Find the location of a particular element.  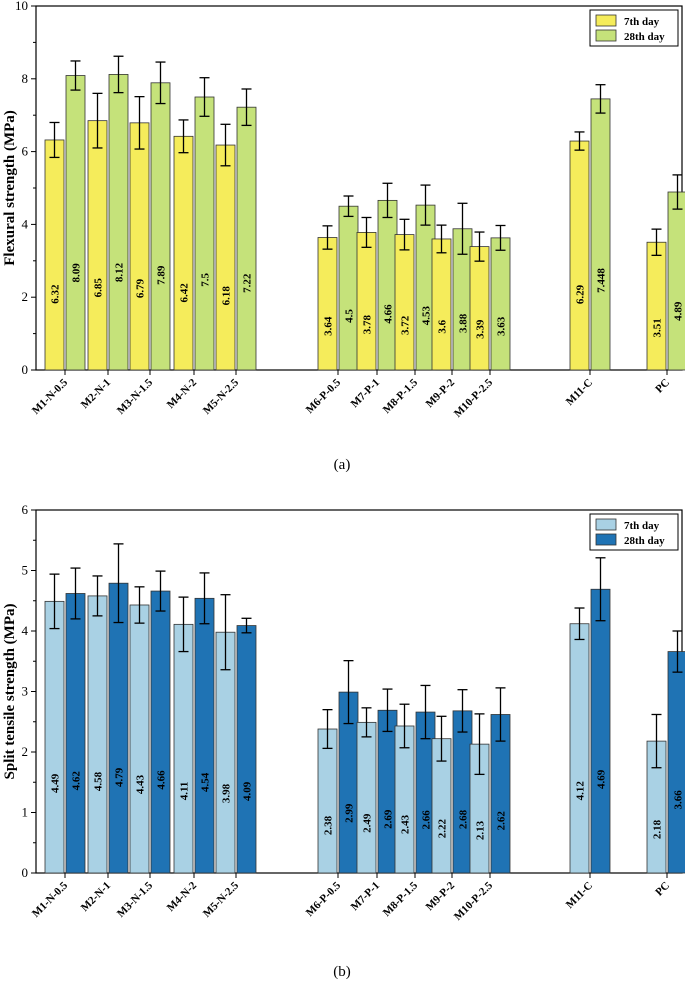

data-label: 2.38 is located at coordinates (329, 825).